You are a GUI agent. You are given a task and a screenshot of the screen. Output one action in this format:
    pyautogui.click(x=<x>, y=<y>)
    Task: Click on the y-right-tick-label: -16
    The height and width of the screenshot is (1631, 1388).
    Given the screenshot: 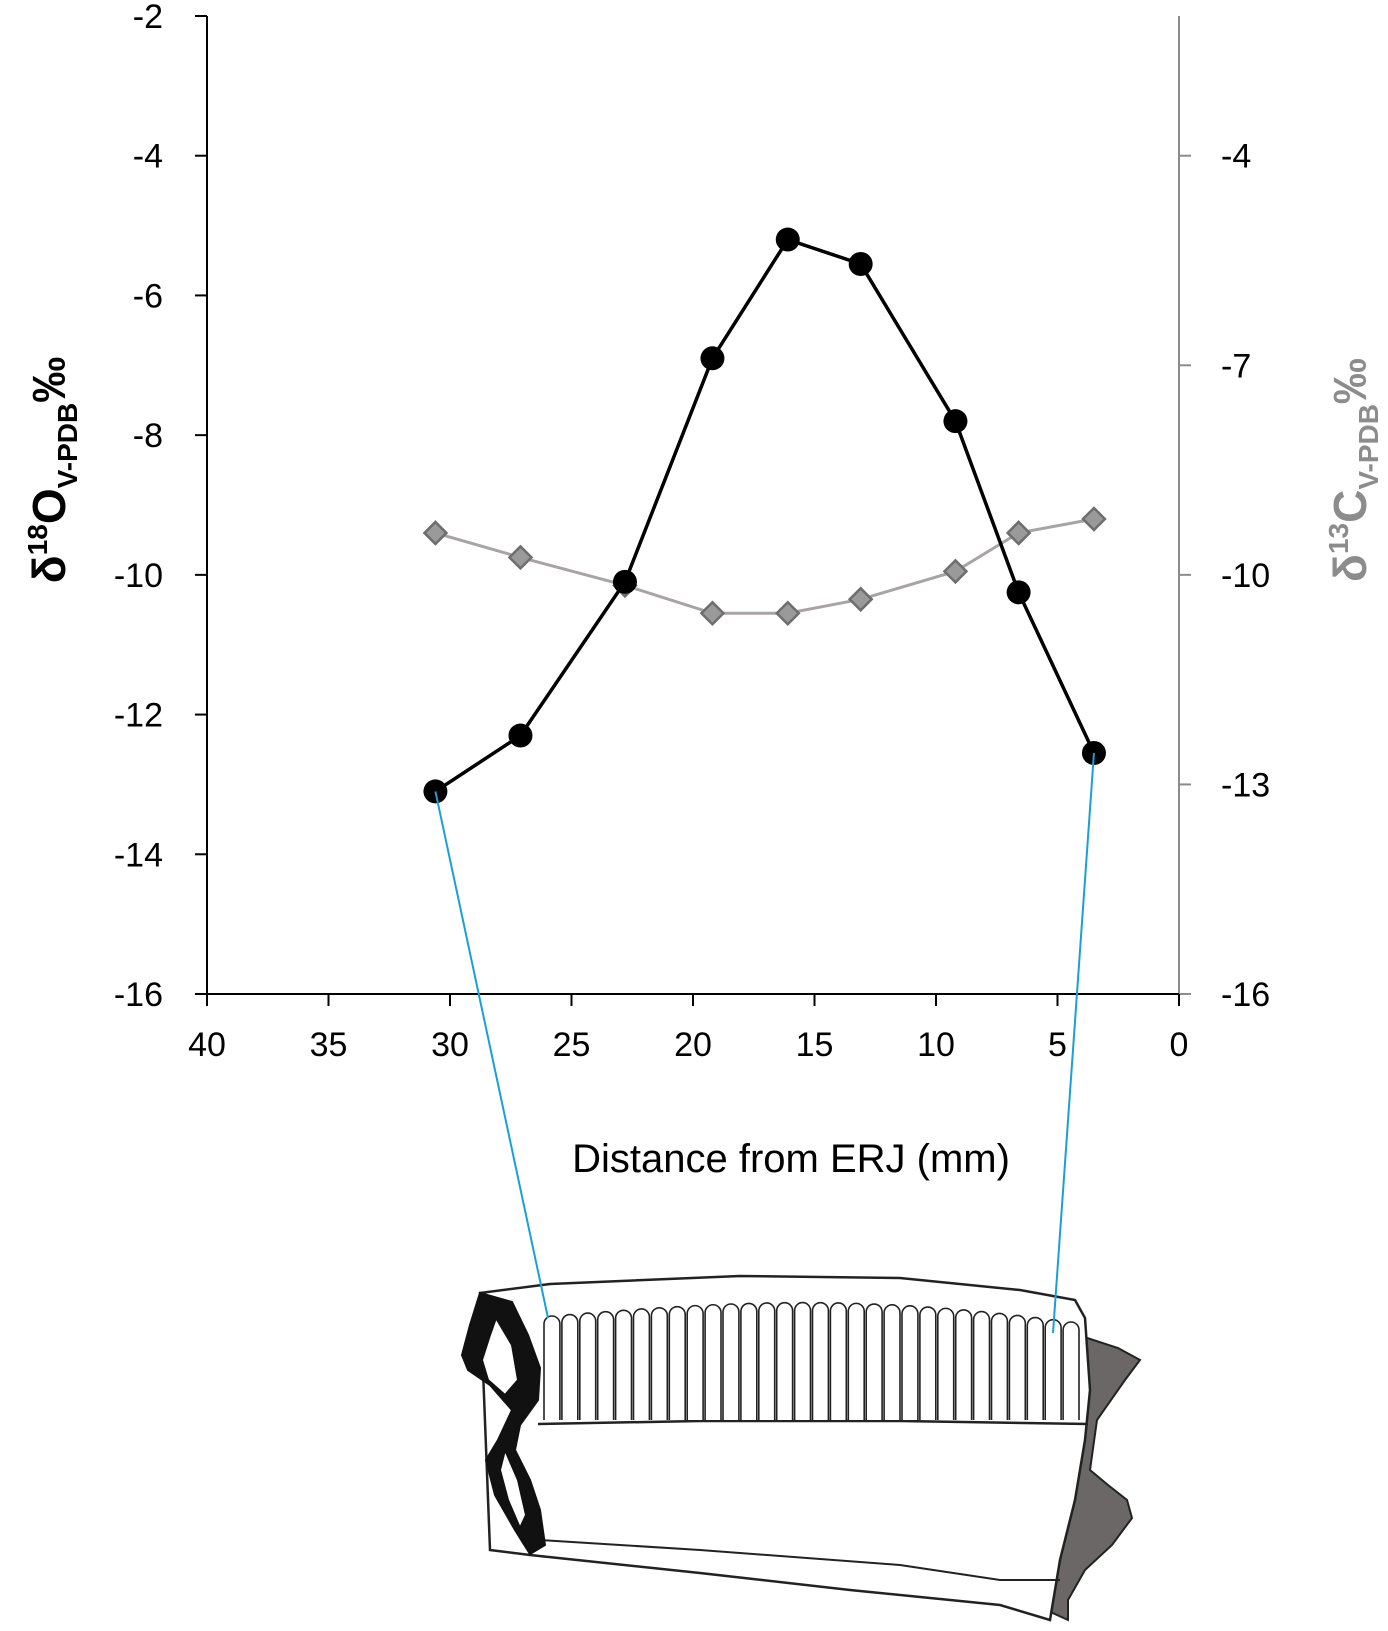 What is the action you would take?
    pyautogui.click(x=1245, y=995)
    